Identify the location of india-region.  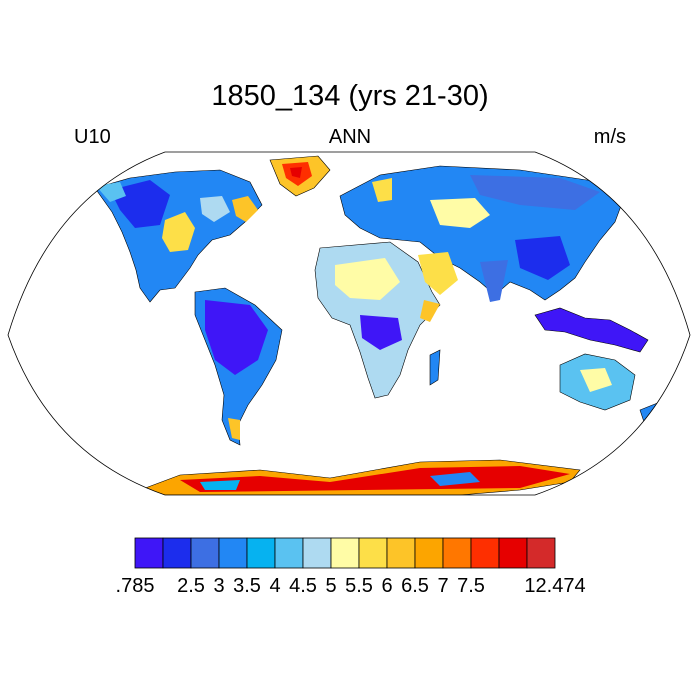
(494, 281).